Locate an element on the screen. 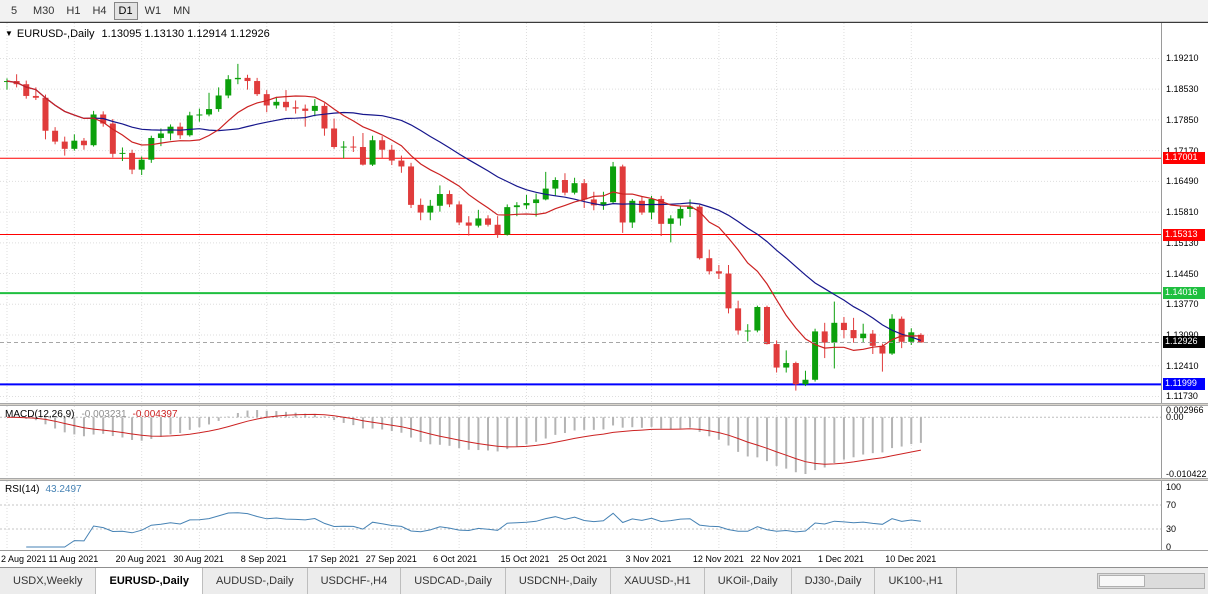 The image size is (1208, 594). date-axis-label: 30 Aug 2021 is located at coordinates (198, 559).